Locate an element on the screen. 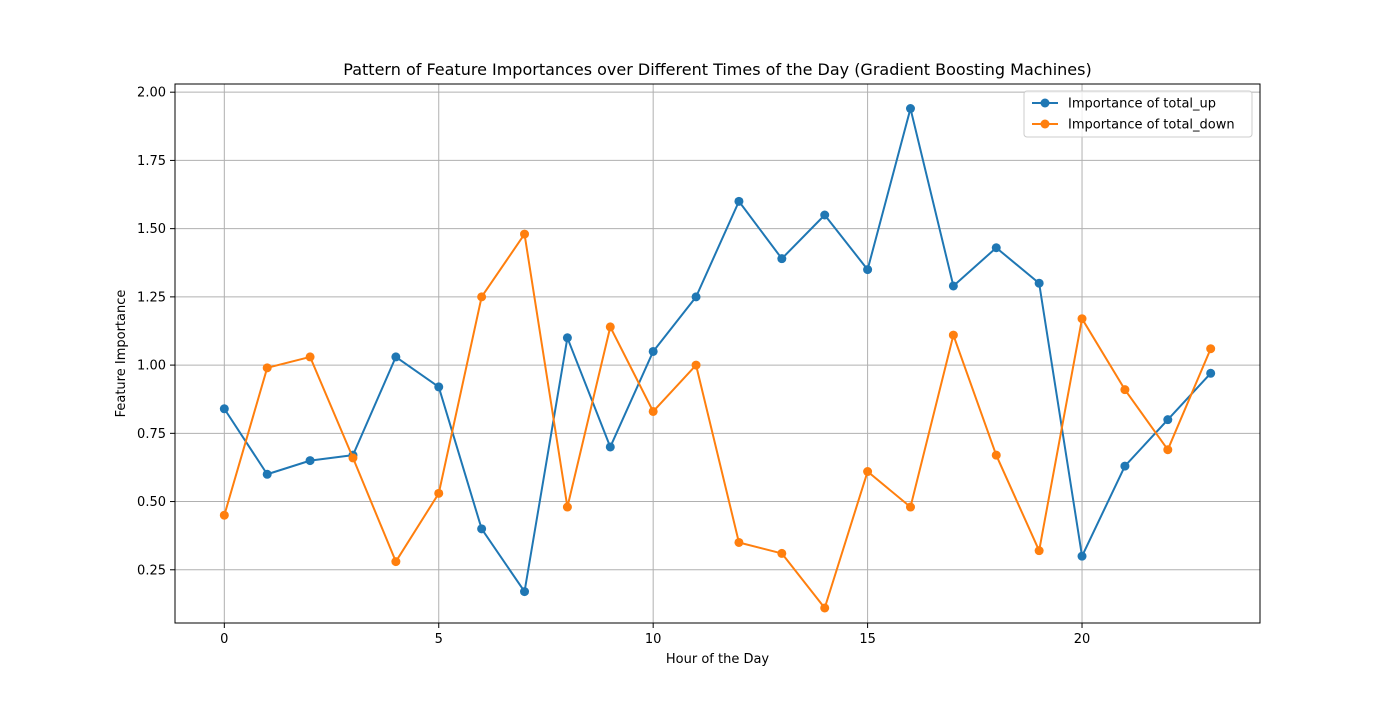  y-tick-label: 1.50 is located at coordinates (151, 229).